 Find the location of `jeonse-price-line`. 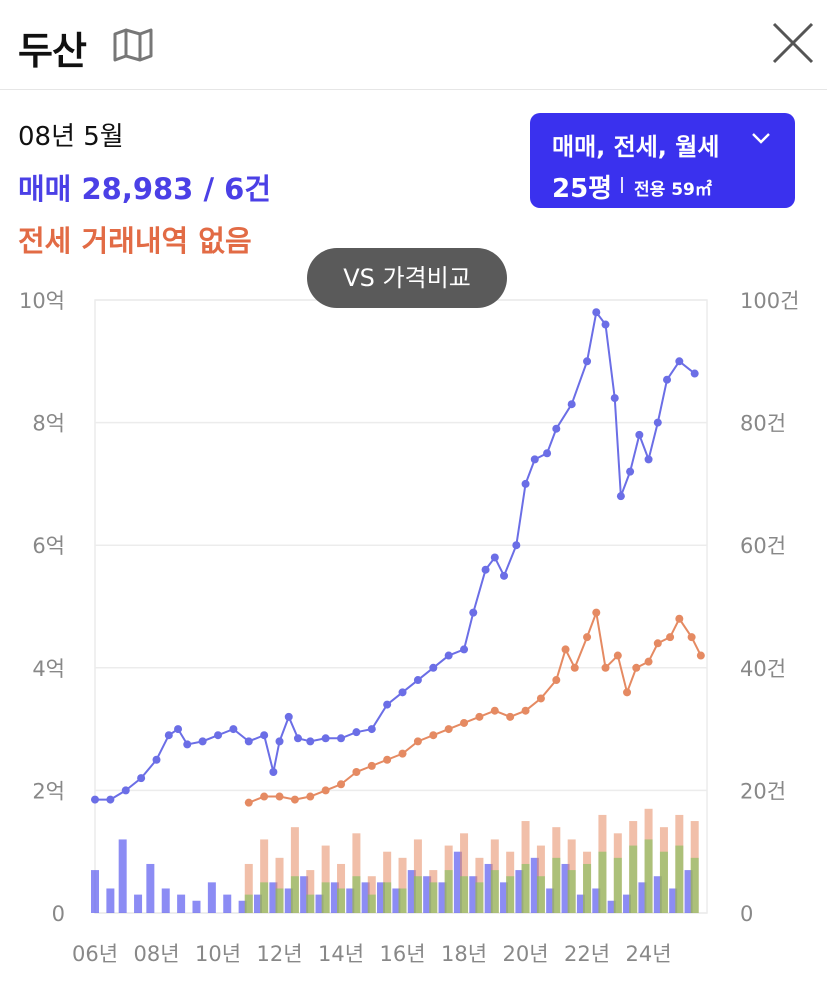

jeonse-price-line is located at coordinates (475, 706).